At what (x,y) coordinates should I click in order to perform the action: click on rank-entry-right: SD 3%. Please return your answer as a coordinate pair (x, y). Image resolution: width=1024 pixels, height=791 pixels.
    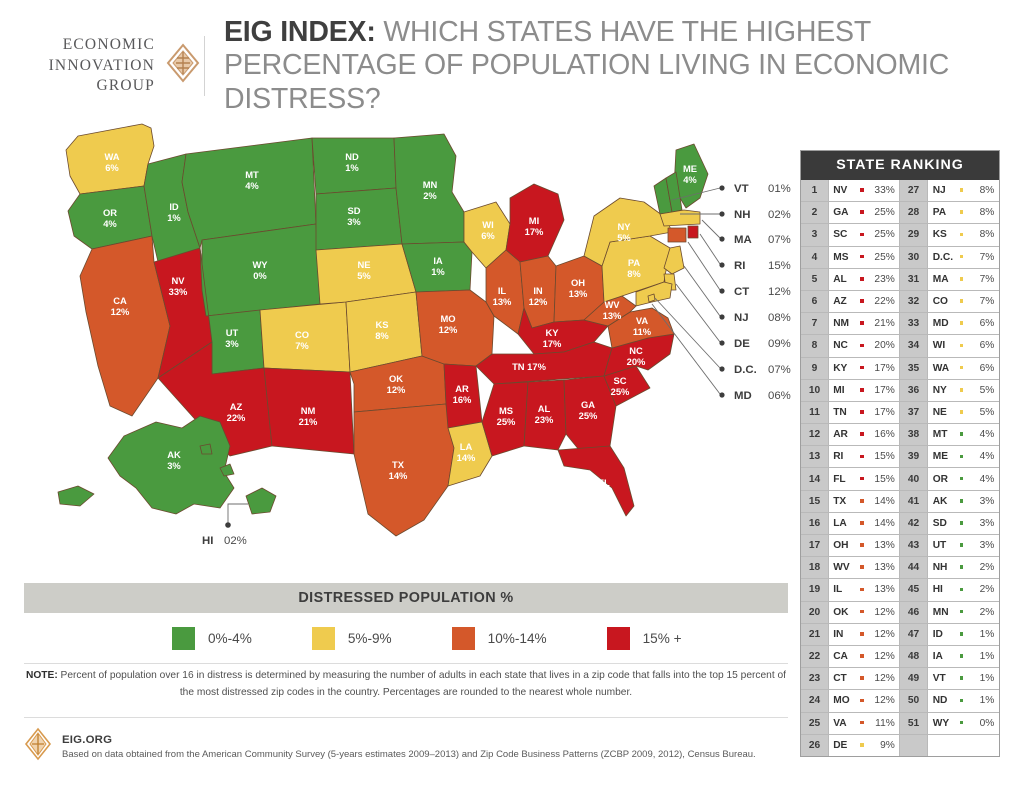
    Looking at the image, I should click on (963, 523).